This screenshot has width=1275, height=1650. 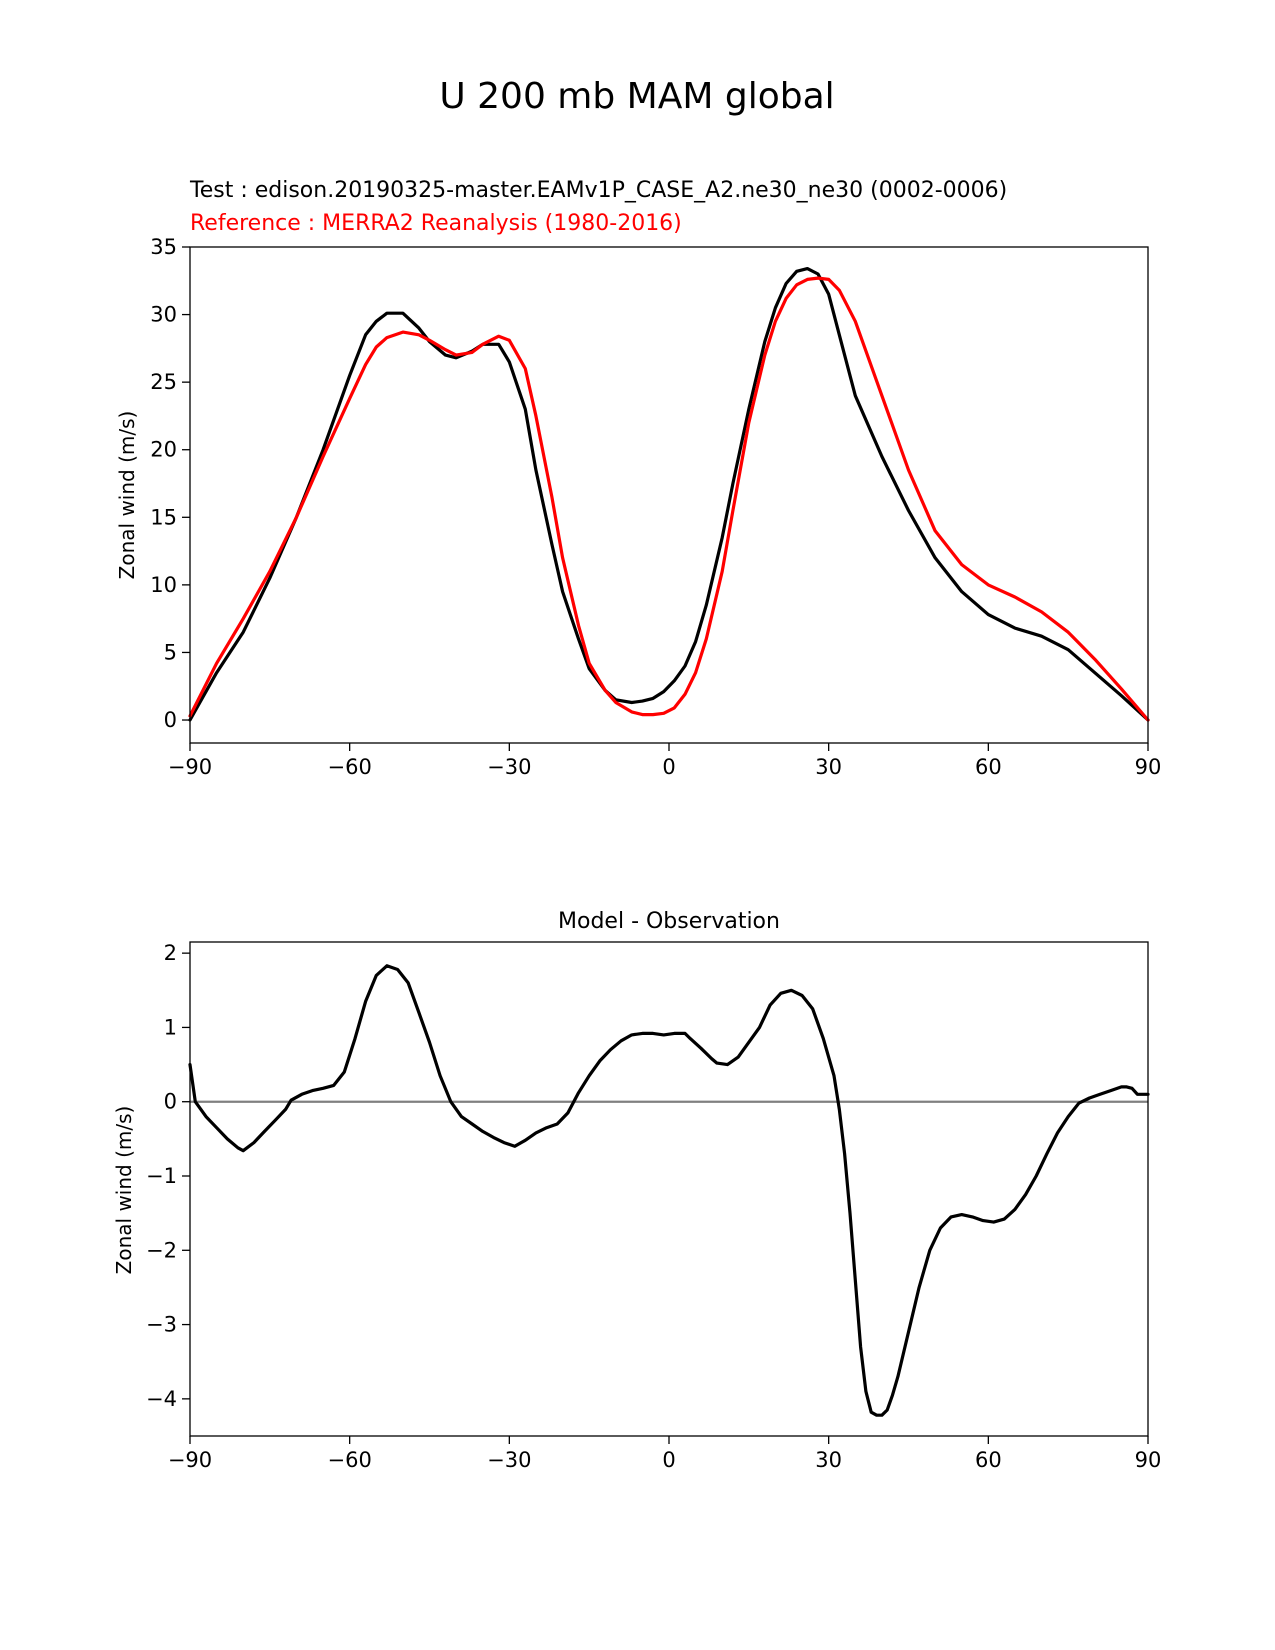 I want to click on y-tick-label-bottom: 0, so click(x=170, y=1102).